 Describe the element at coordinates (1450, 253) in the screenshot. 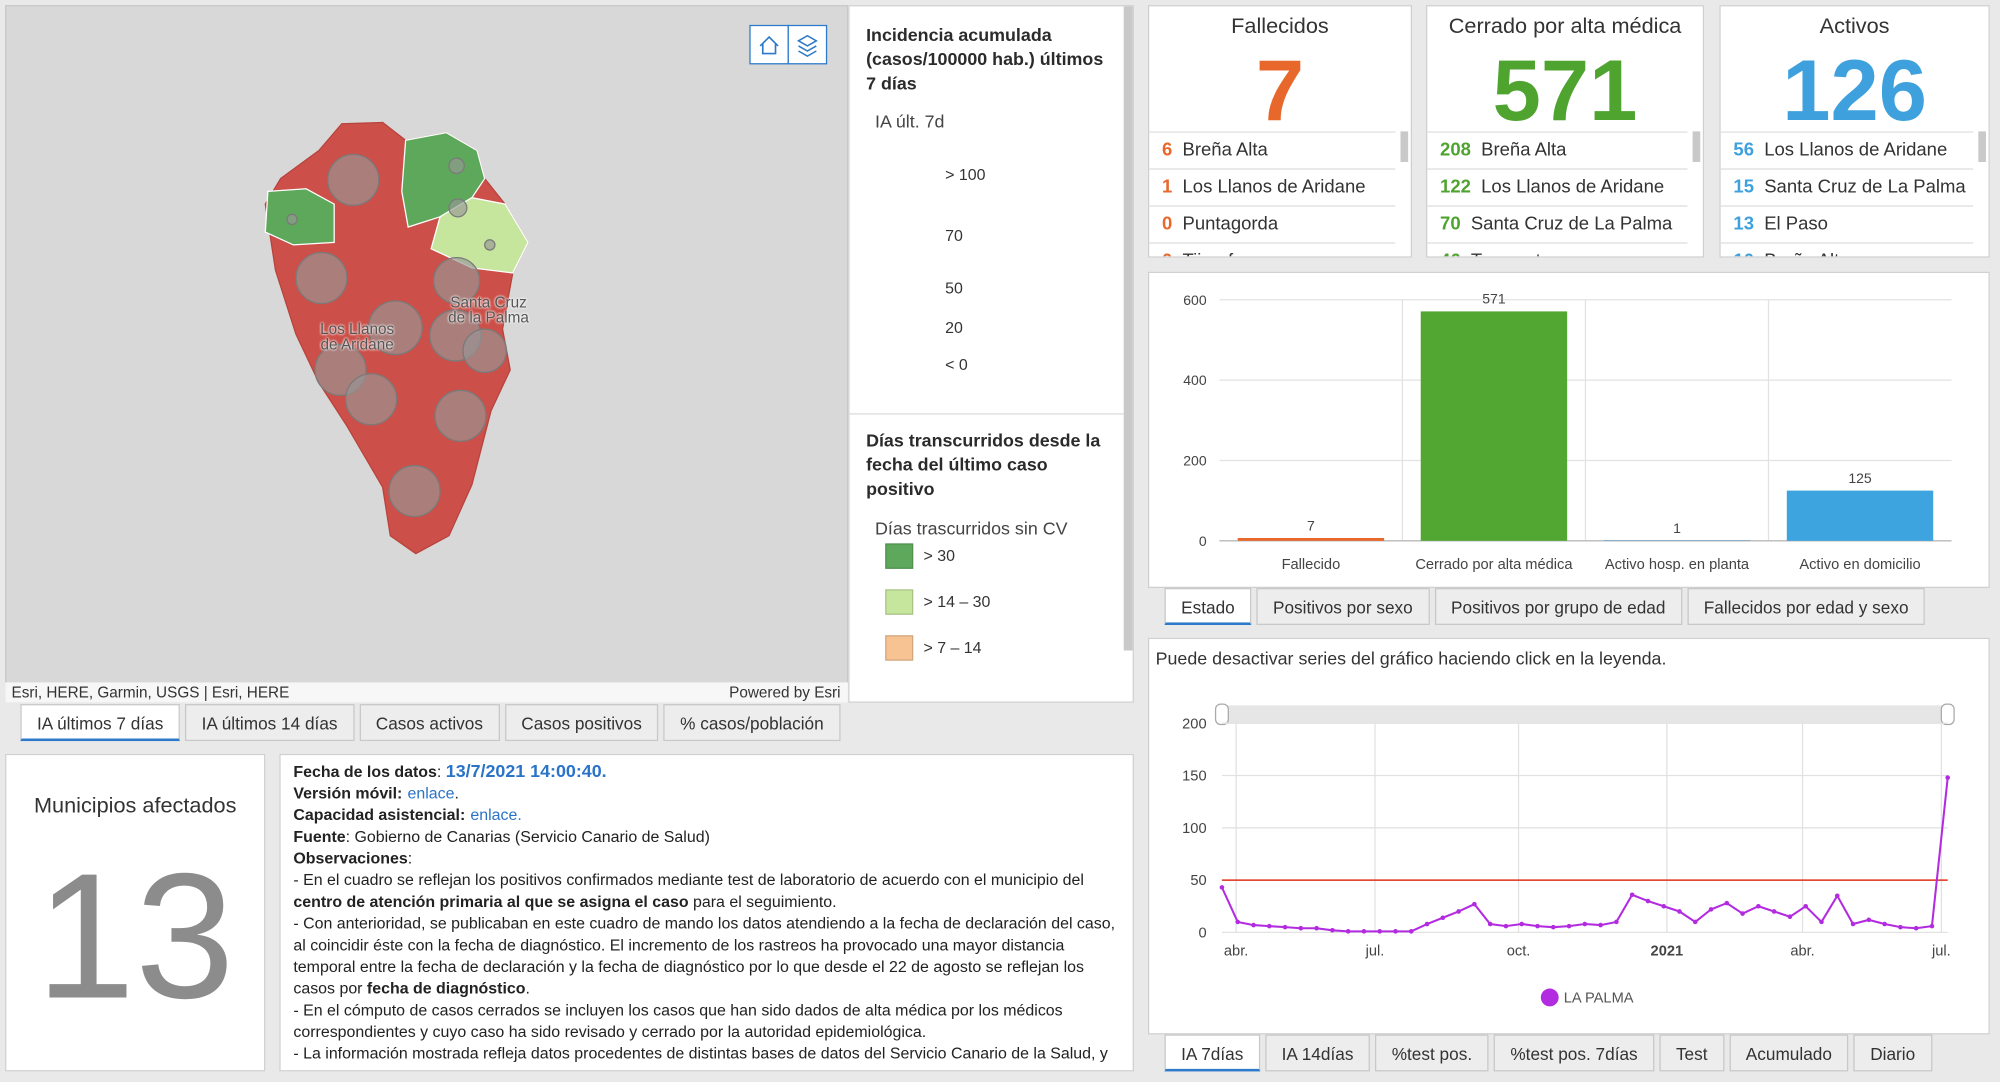

I see `row-count: 46` at that location.